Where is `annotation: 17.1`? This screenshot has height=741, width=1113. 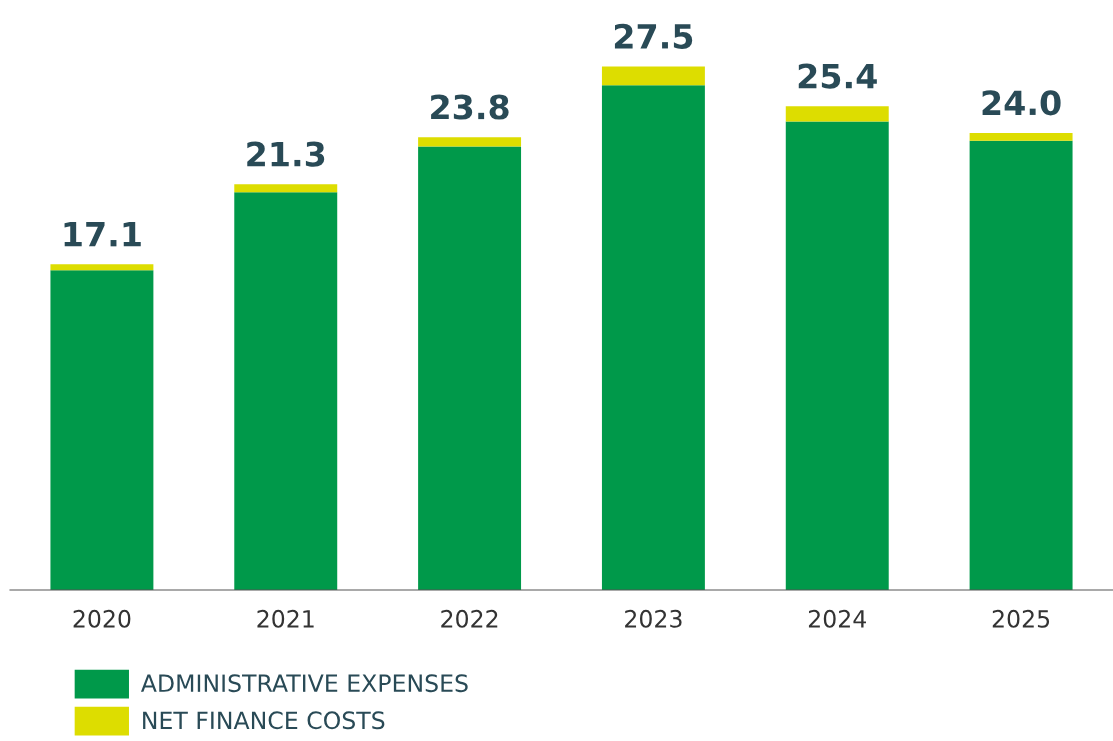 annotation: 17.1 is located at coordinates (102, 234).